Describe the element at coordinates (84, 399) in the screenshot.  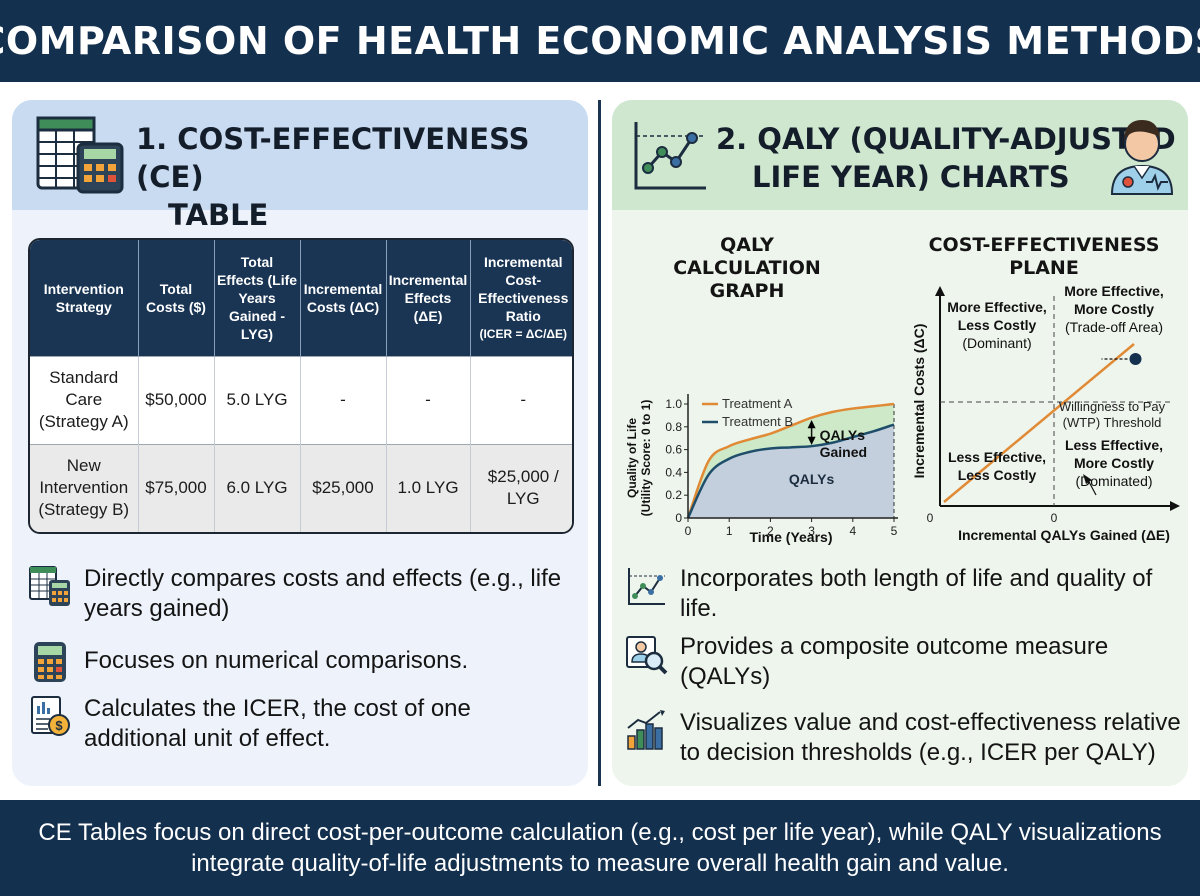
I see `table-cell: Standard Care (Strategy A)` at that location.